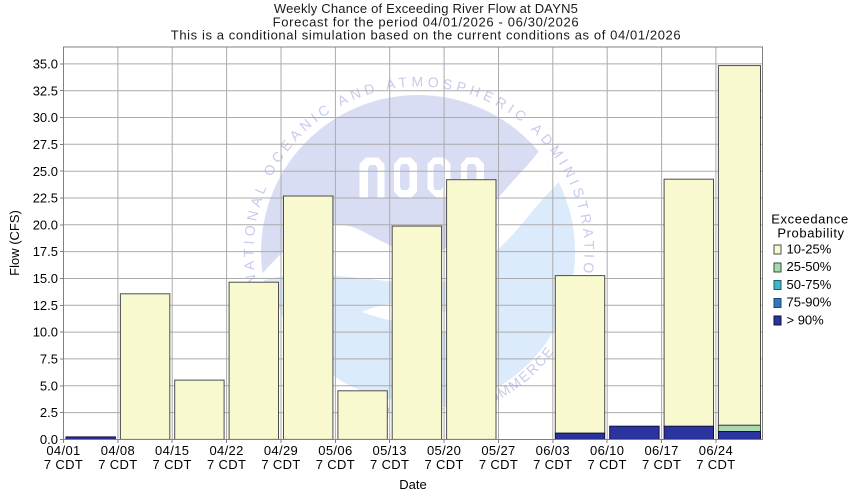 This screenshot has width=850, height=500. What do you see at coordinates (810, 233) in the screenshot?
I see `svg-text: Probability` at bounding box center [810, 233].